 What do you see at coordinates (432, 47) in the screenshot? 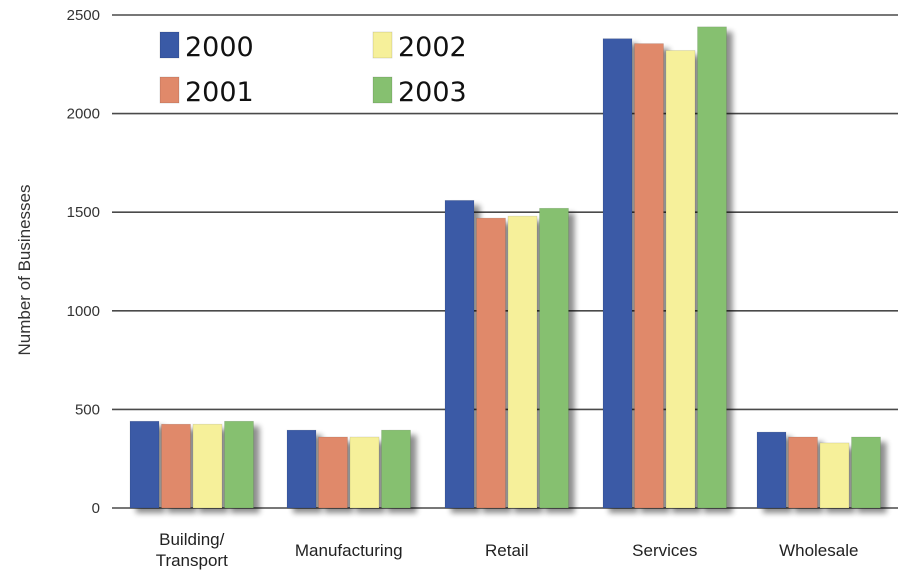
I see `legend-label-2002: 2002` at bounding box center [432, 47].